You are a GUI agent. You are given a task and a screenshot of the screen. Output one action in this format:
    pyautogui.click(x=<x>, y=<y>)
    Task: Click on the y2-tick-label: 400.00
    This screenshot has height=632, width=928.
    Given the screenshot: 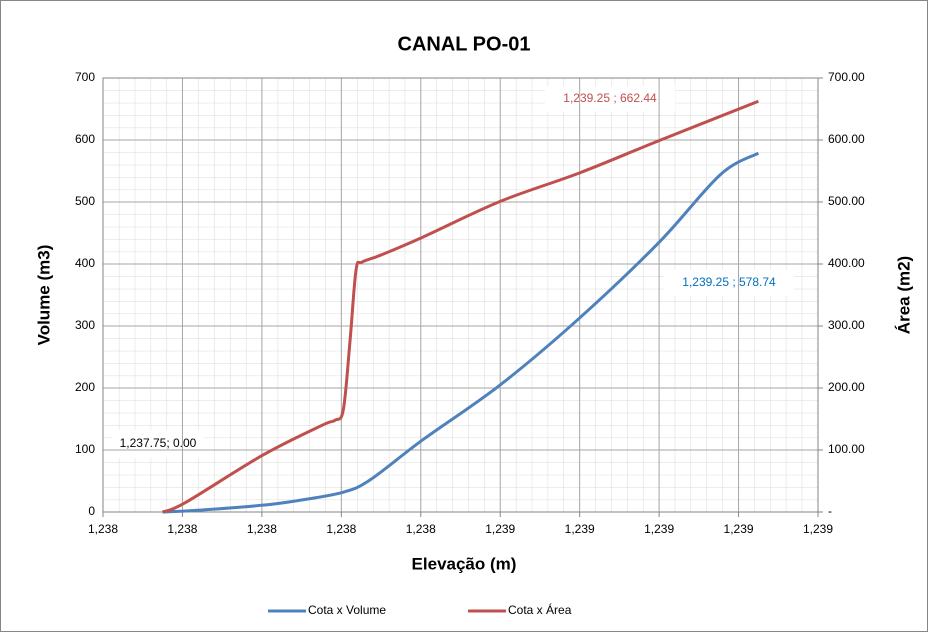 What is the action you would take?
    pyautogui.click(x=846, y=263)
    